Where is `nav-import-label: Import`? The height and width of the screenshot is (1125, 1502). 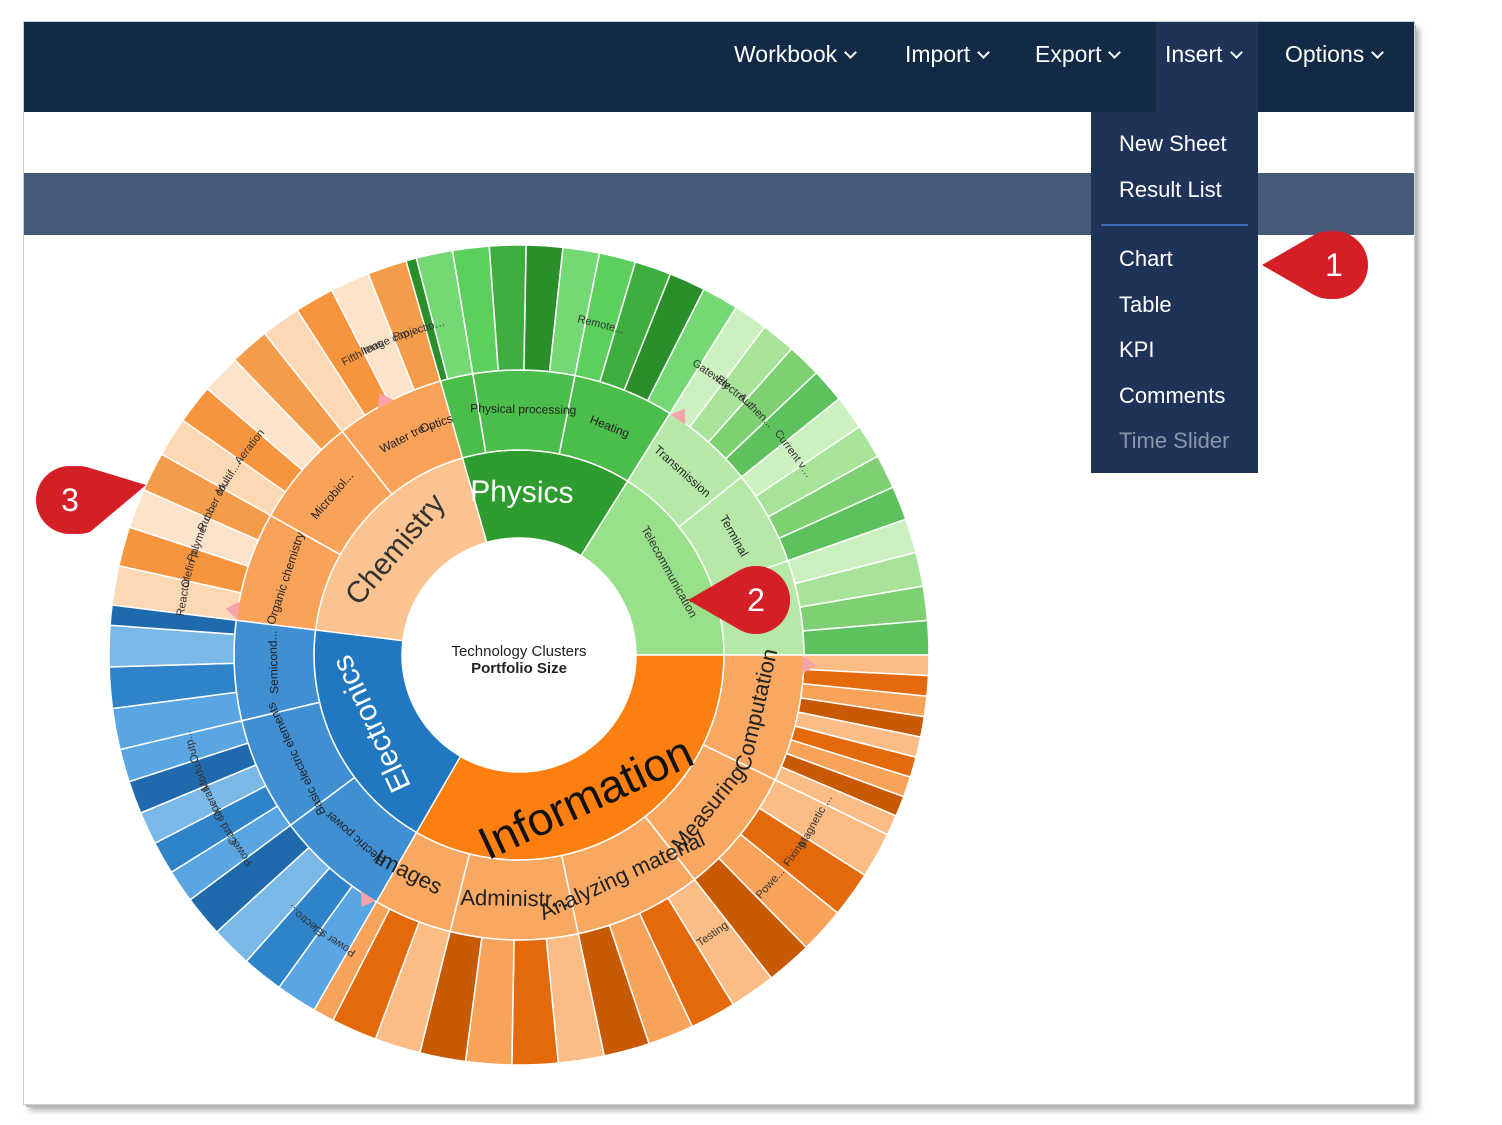 nav-import-label: Import is located at coordinates (938, 54).